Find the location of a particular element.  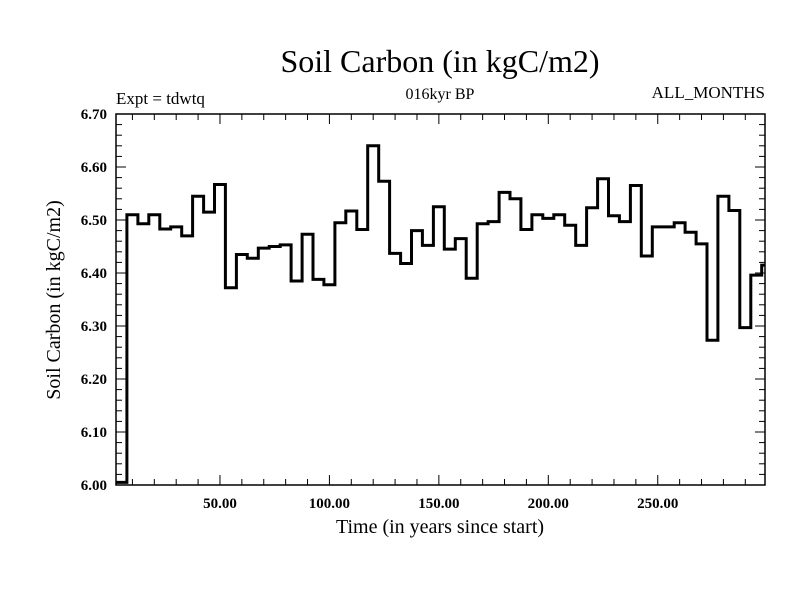

x-tick-label: 50.00 is located at coordinates (220, 504).